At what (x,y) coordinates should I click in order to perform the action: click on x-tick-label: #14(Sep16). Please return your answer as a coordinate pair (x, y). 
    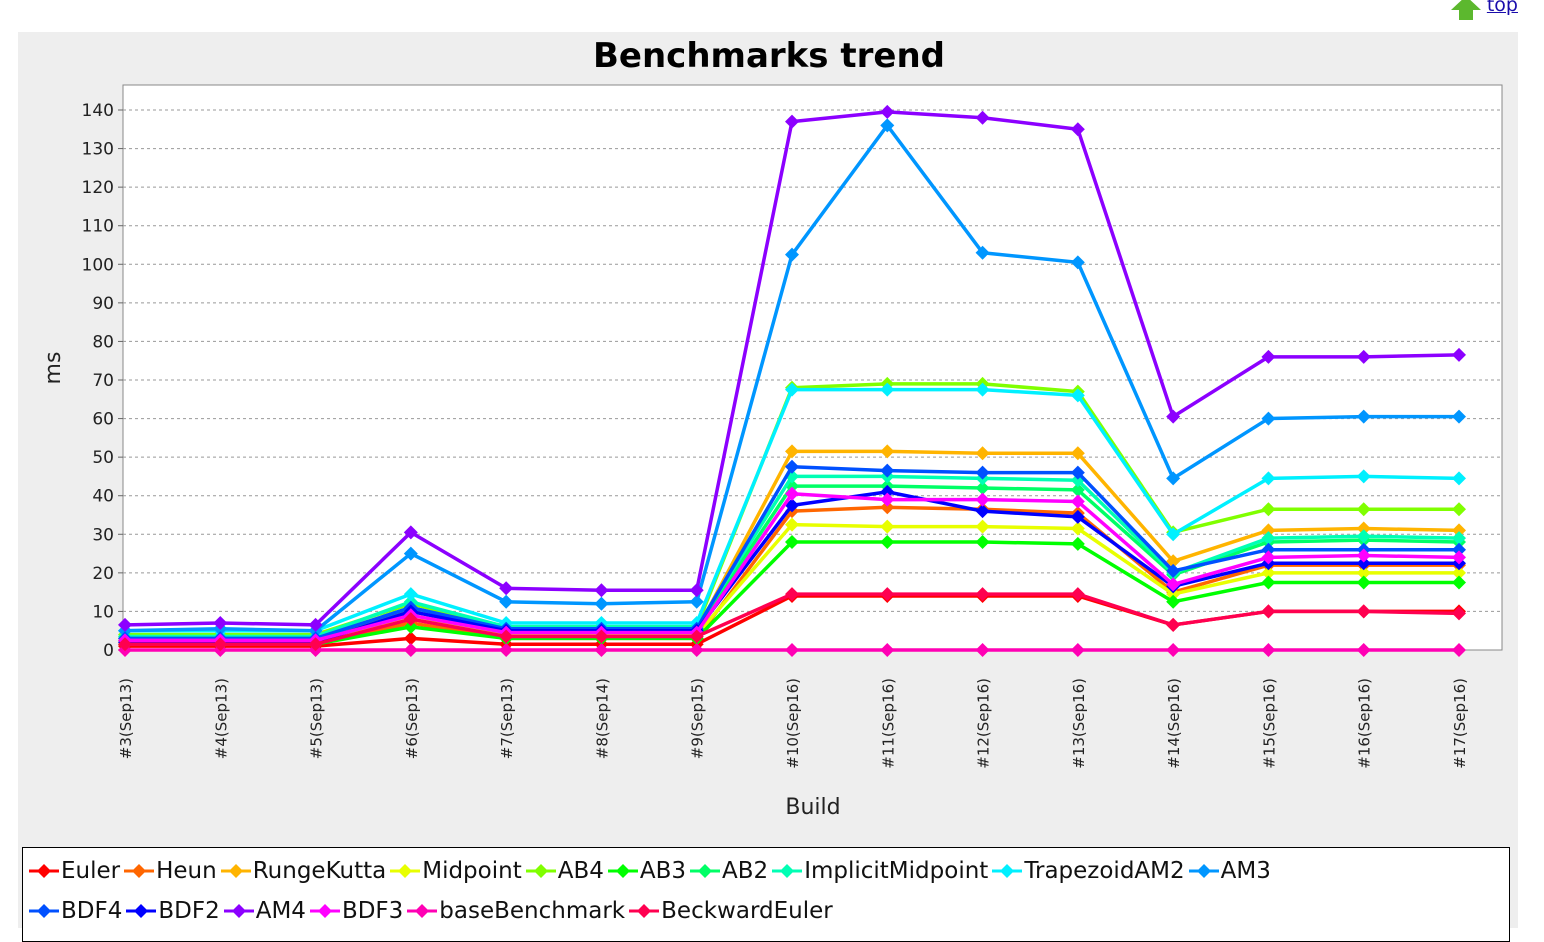
    Looking at the image, I should click on (1174, 723).